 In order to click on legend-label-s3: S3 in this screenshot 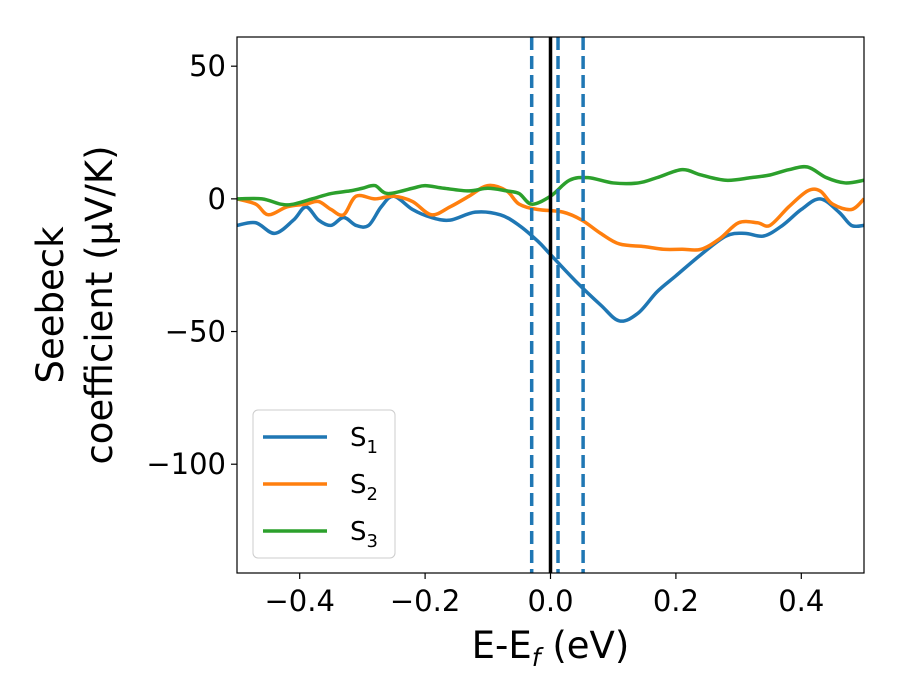, I will do `click(364, 534)`.